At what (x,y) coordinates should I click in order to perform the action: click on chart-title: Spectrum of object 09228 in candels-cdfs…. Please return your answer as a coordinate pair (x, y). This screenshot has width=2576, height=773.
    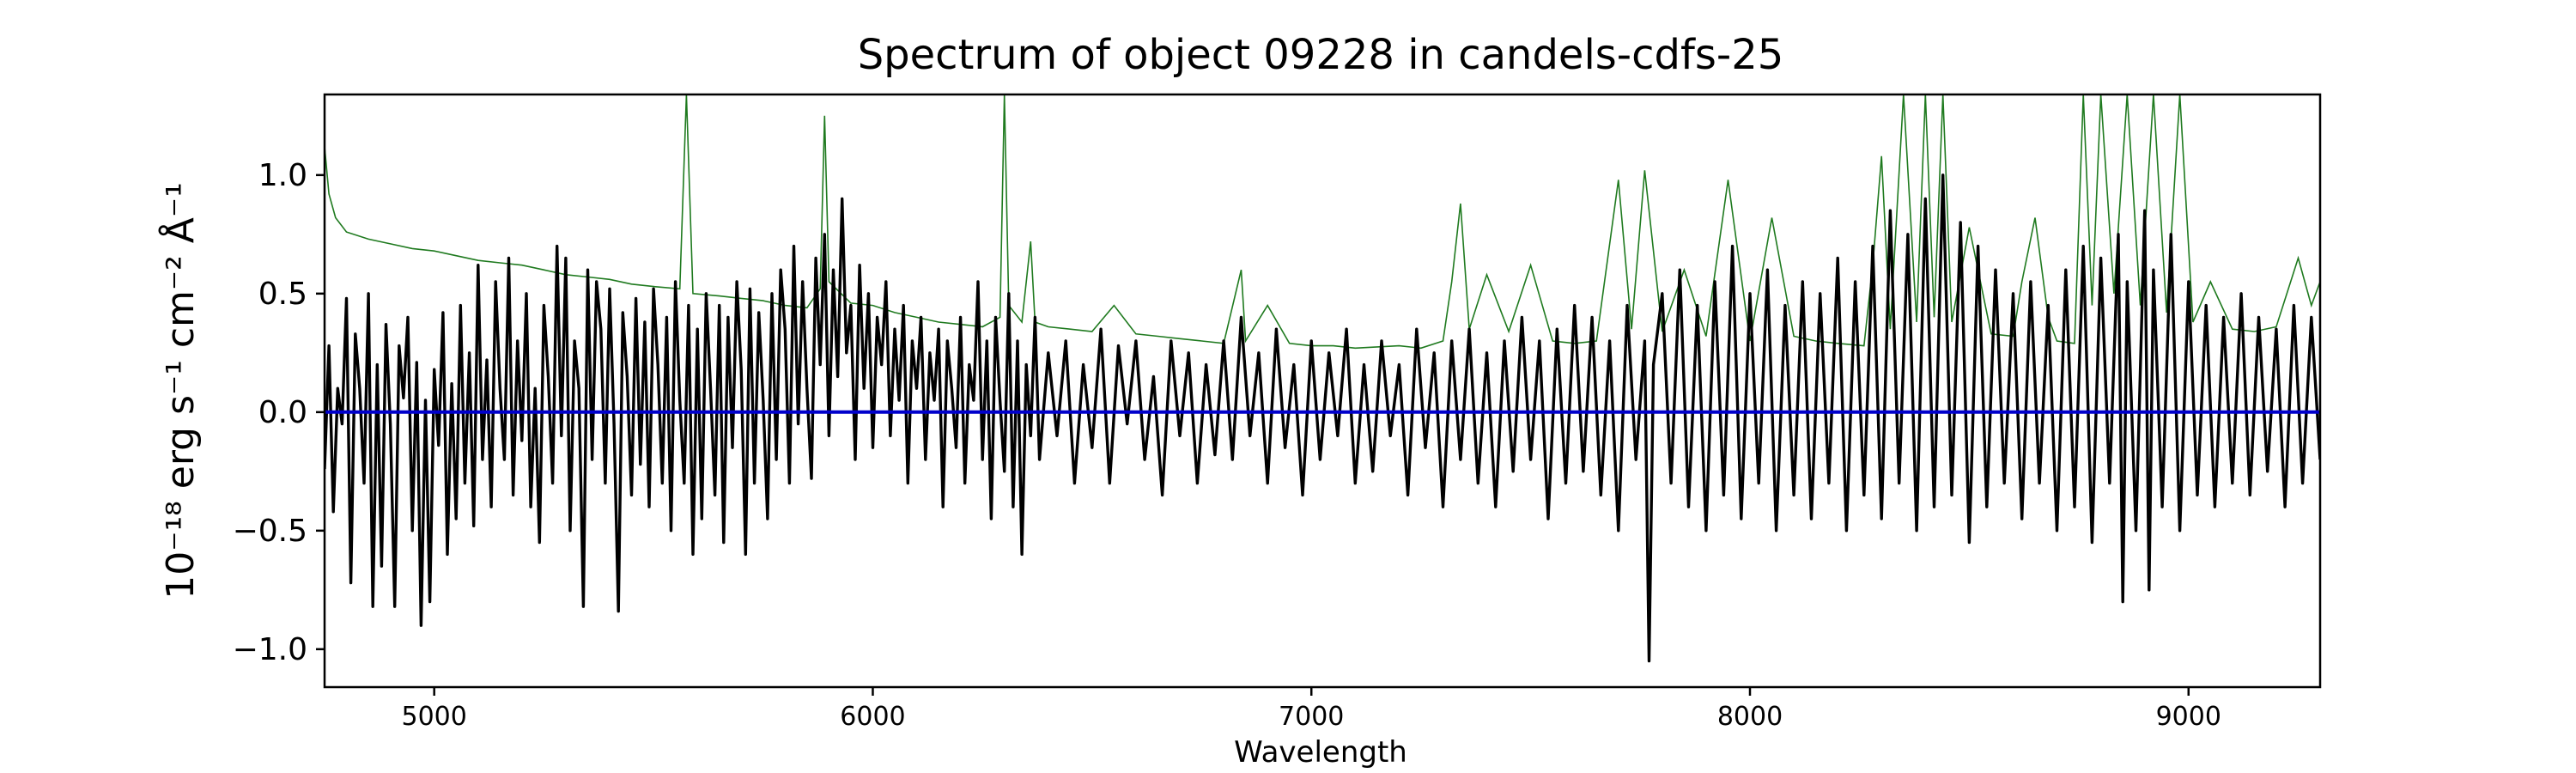
    Looking at the image, I should click on (1321, 55).